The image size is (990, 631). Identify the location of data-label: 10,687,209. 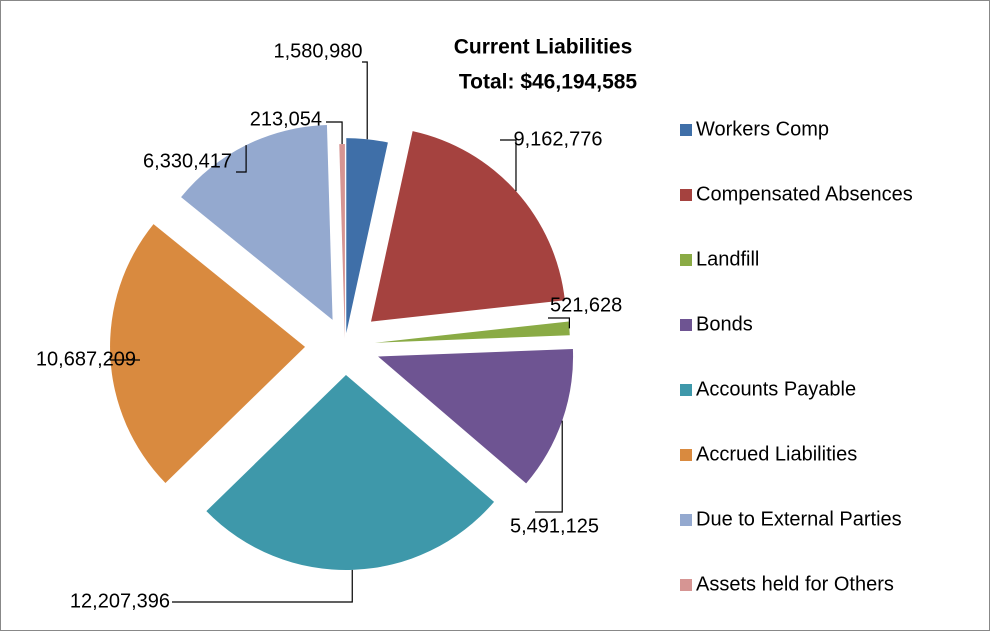
(86, 359).